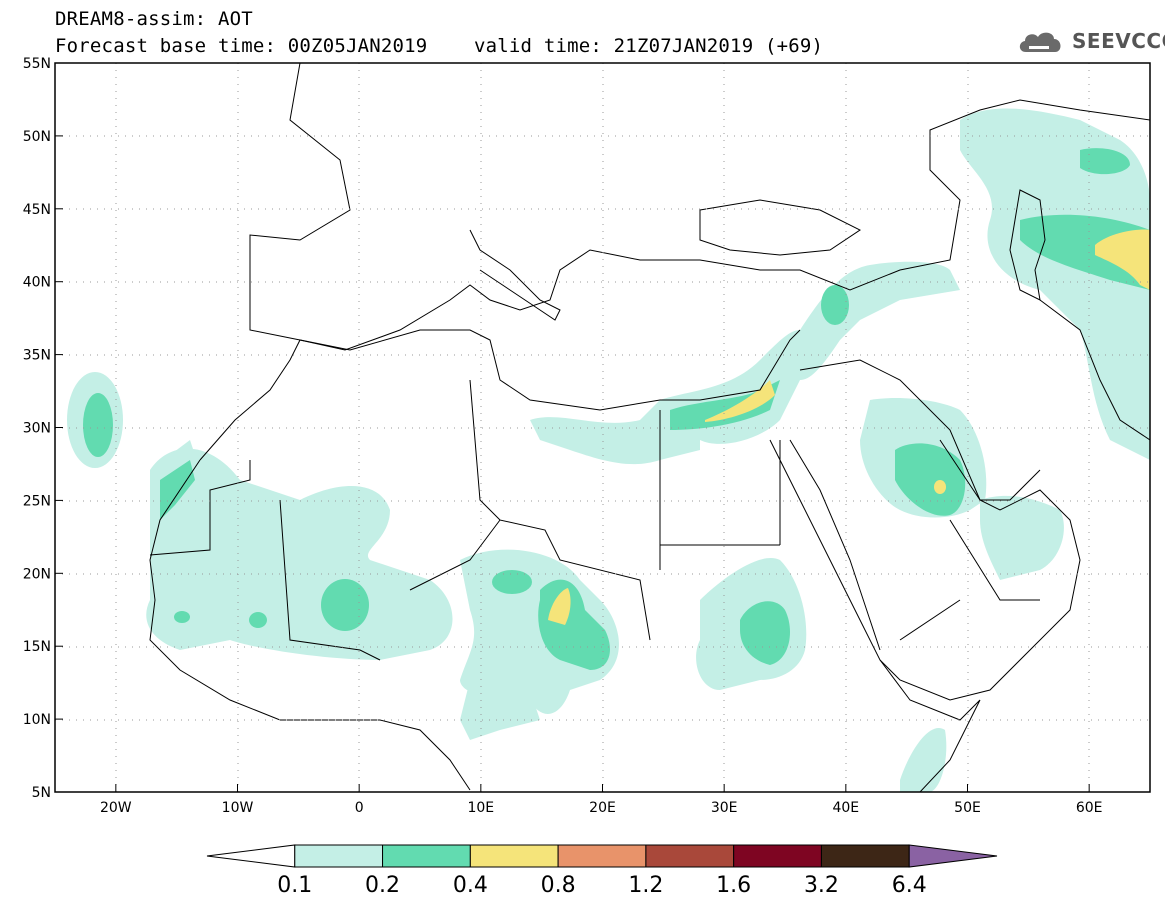  What do you see at coordinates (909, 885) in the screenshot?
I see `colorbar-label: 6.4` at bounding box center [909, 885].